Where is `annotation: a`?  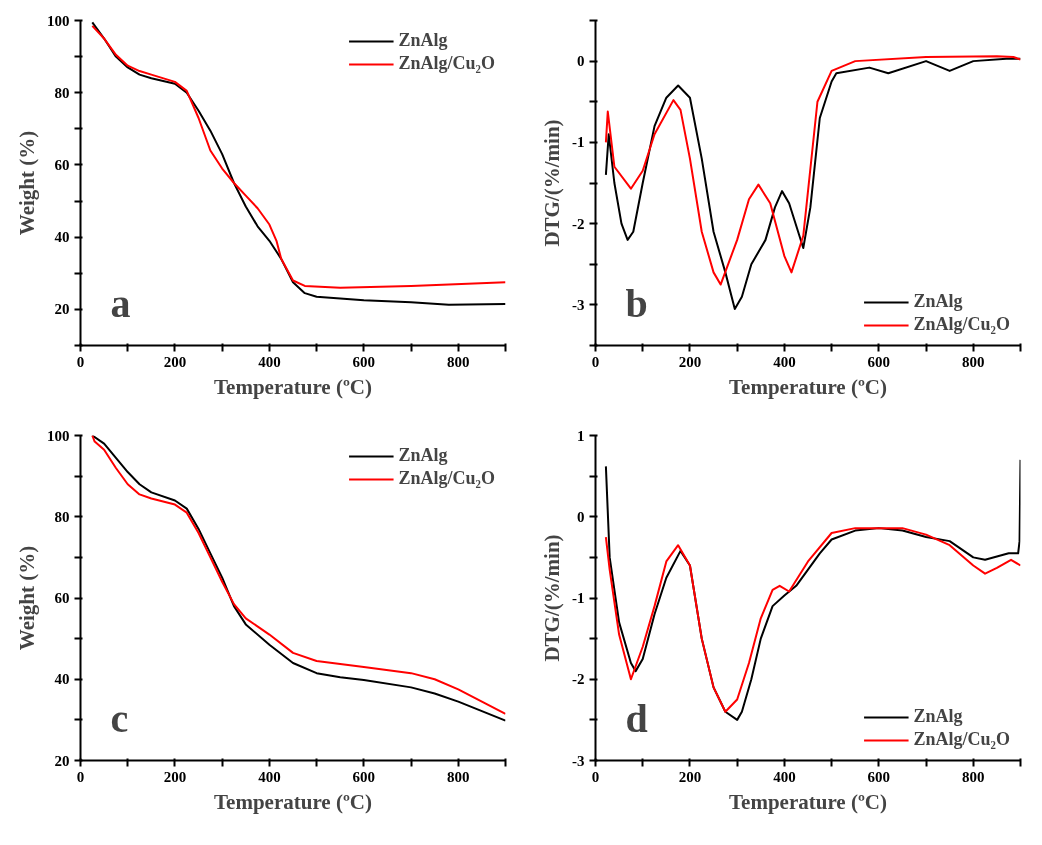
annotation: a is located at coordinates (120, 303).